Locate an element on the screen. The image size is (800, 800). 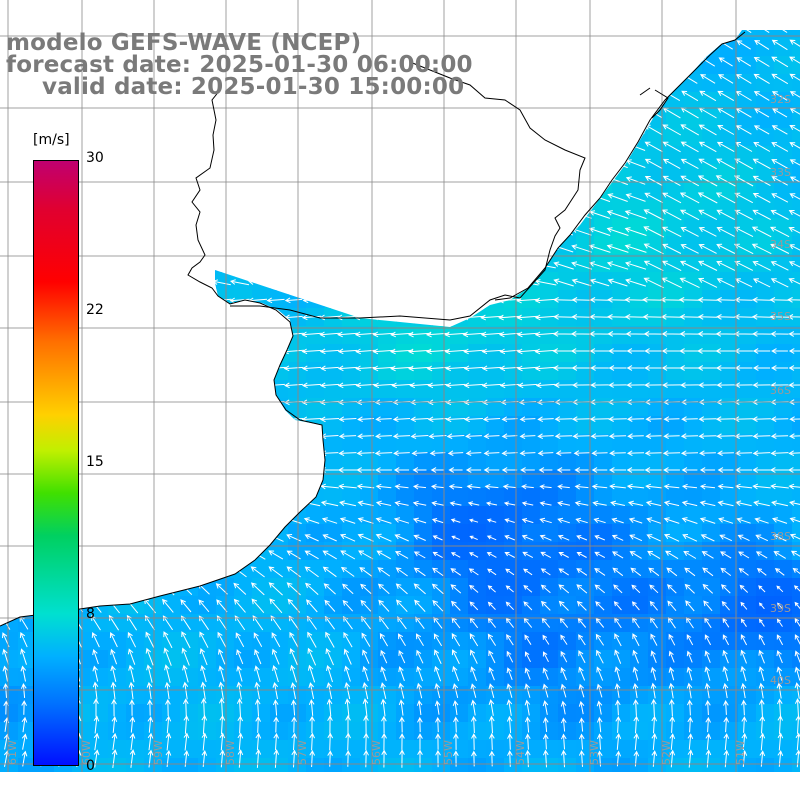
map-title-forecast-date: forecast date: 2025-01-30 06:00:00 is located at coordinates (239, 65).